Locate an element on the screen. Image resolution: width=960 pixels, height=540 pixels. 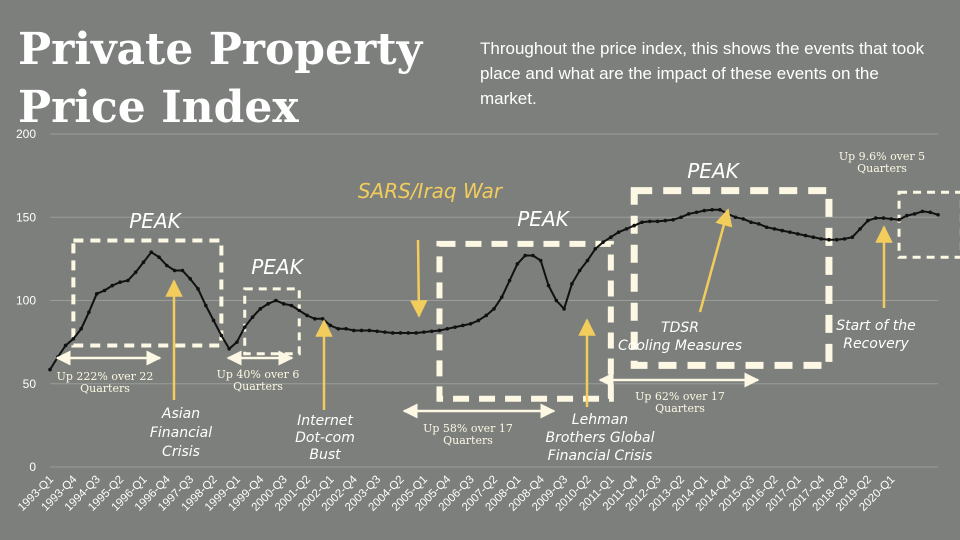
y-tick-label: 0 is located at coordinates (32, 467).